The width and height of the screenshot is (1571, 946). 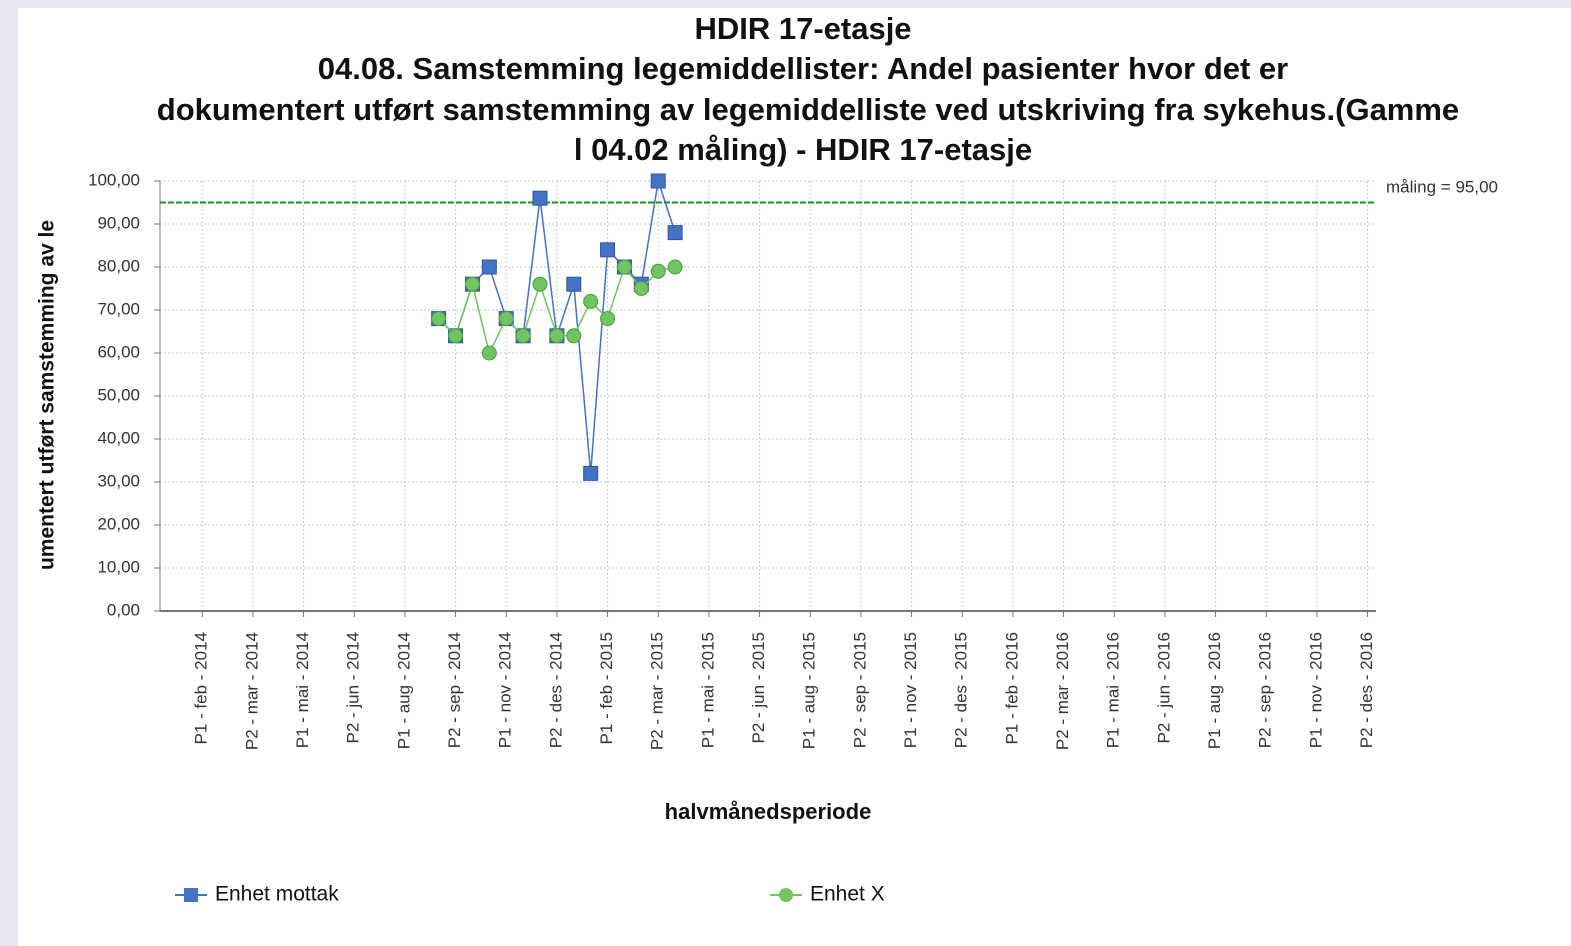 What do you see at coordinates (454, 690) in the screenshot?
I see `x-tick-label: P2 - sep - 2014` at bounding box center [454, 690].